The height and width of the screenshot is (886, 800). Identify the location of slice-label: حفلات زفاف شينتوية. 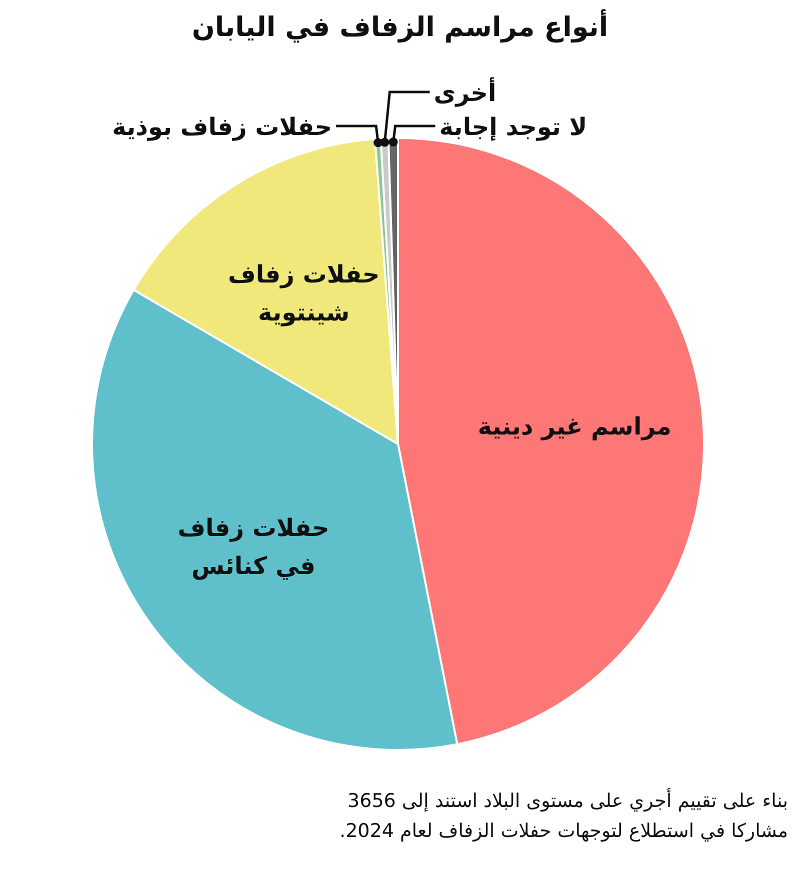
(304, 293).